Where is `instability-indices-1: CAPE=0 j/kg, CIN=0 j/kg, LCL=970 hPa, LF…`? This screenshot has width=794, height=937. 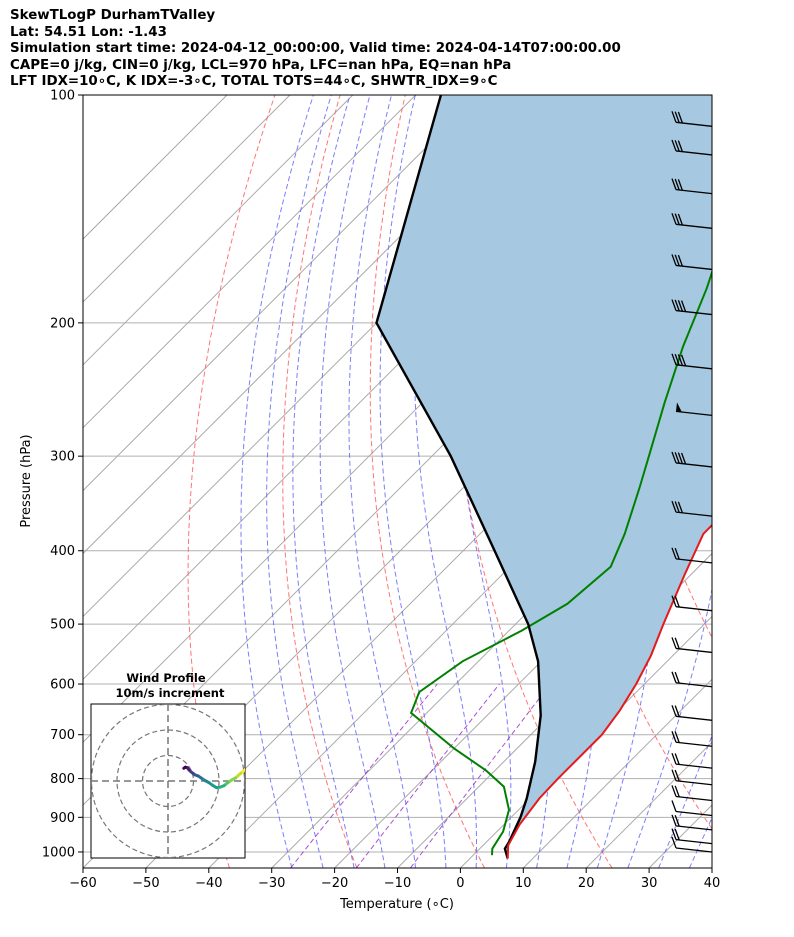
instability-indices-1: CAPE=0 j/kg, CIN=0 j/kg, LCL=970 hPa, LF… is located at coordinates (261, 65).